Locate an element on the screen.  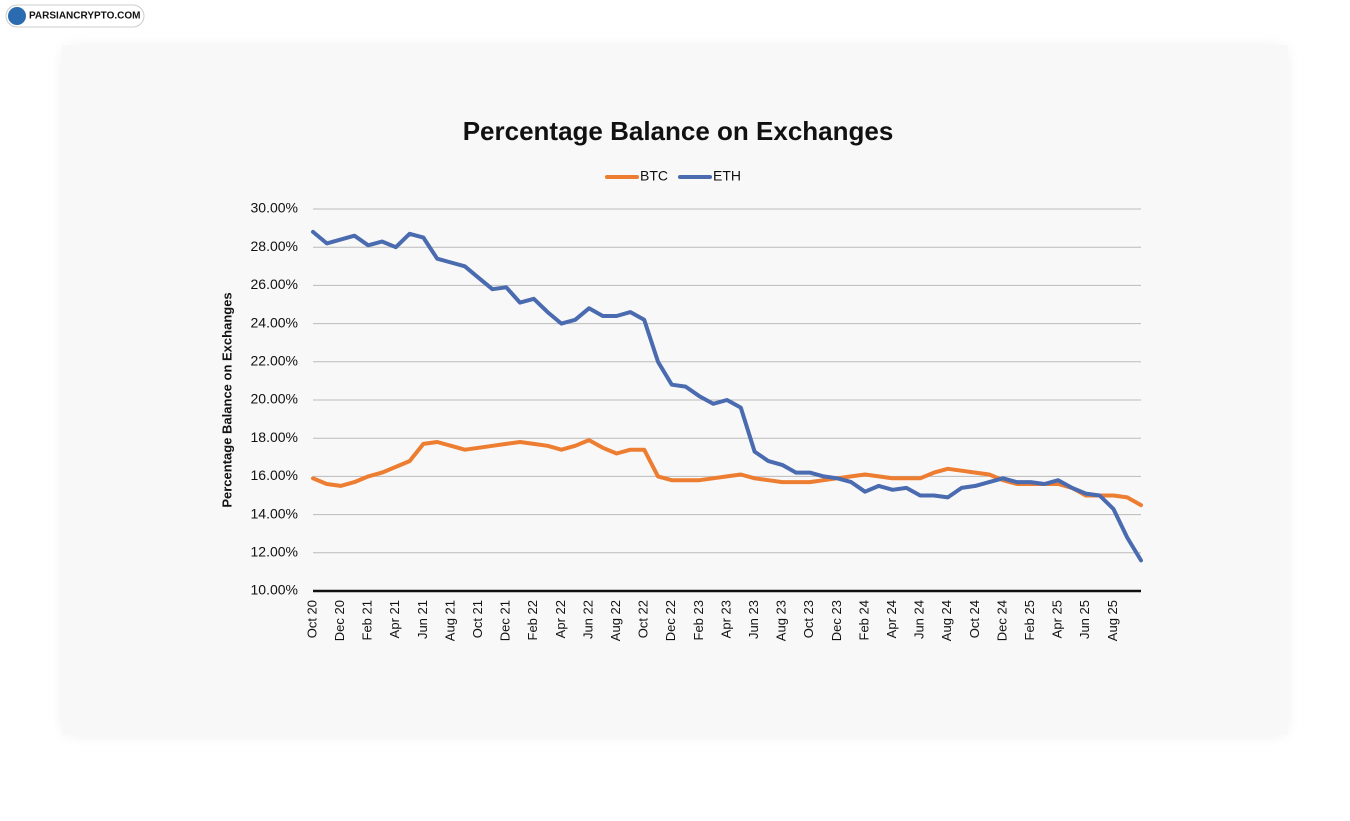
x-tick-label: Dec 24 is located at coordinates (1001, 620).